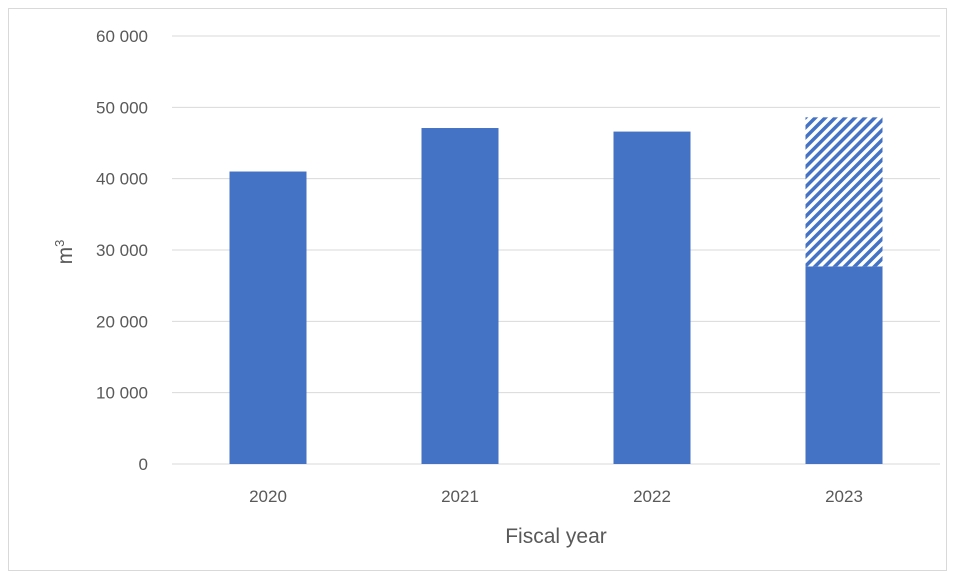 The image size is (956, 577). Describe the element at coordinates (122, 179) in the screenshot. I see `y-tick-label: 40 000` at that location.